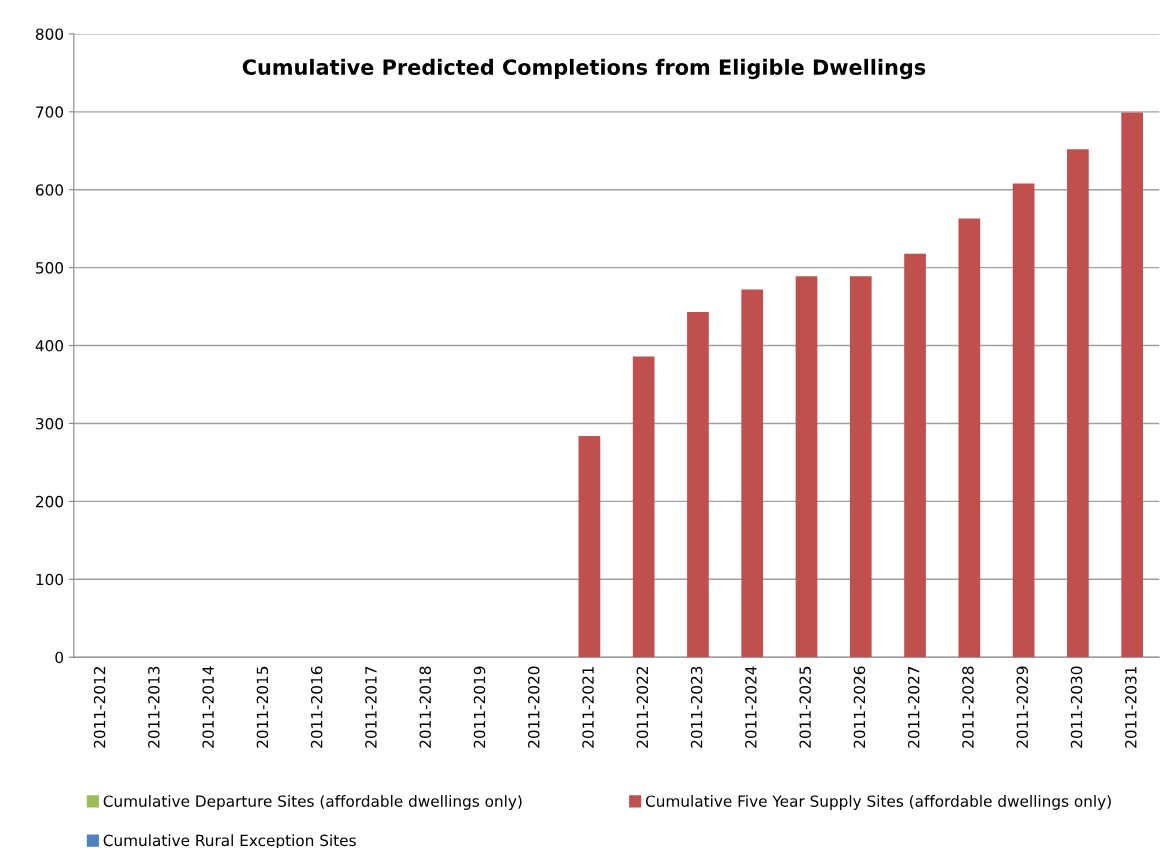 The height and width of the screenshot is (848, 1171). What do you see at coordinates (642, 707) in the screenshot?
I see `x-tick-label: 2011-2022` at bounding box center [642, 707].